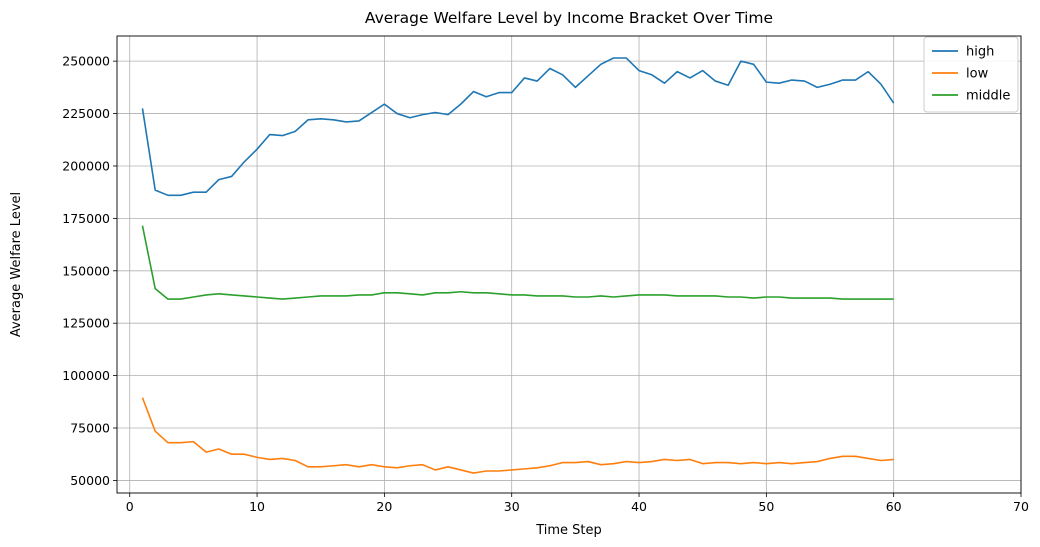 The width and height of the screenshot is (1040, 547). Describe the element at coordinates (517, 435) in the screenshot. I see `series-line-low` at that location.